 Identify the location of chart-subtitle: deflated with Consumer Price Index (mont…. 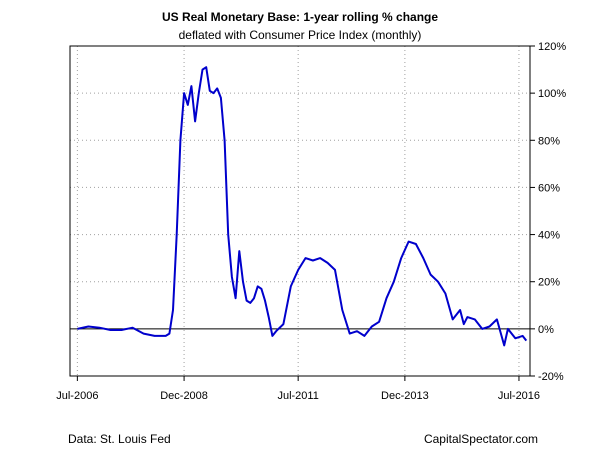
(300, 35).